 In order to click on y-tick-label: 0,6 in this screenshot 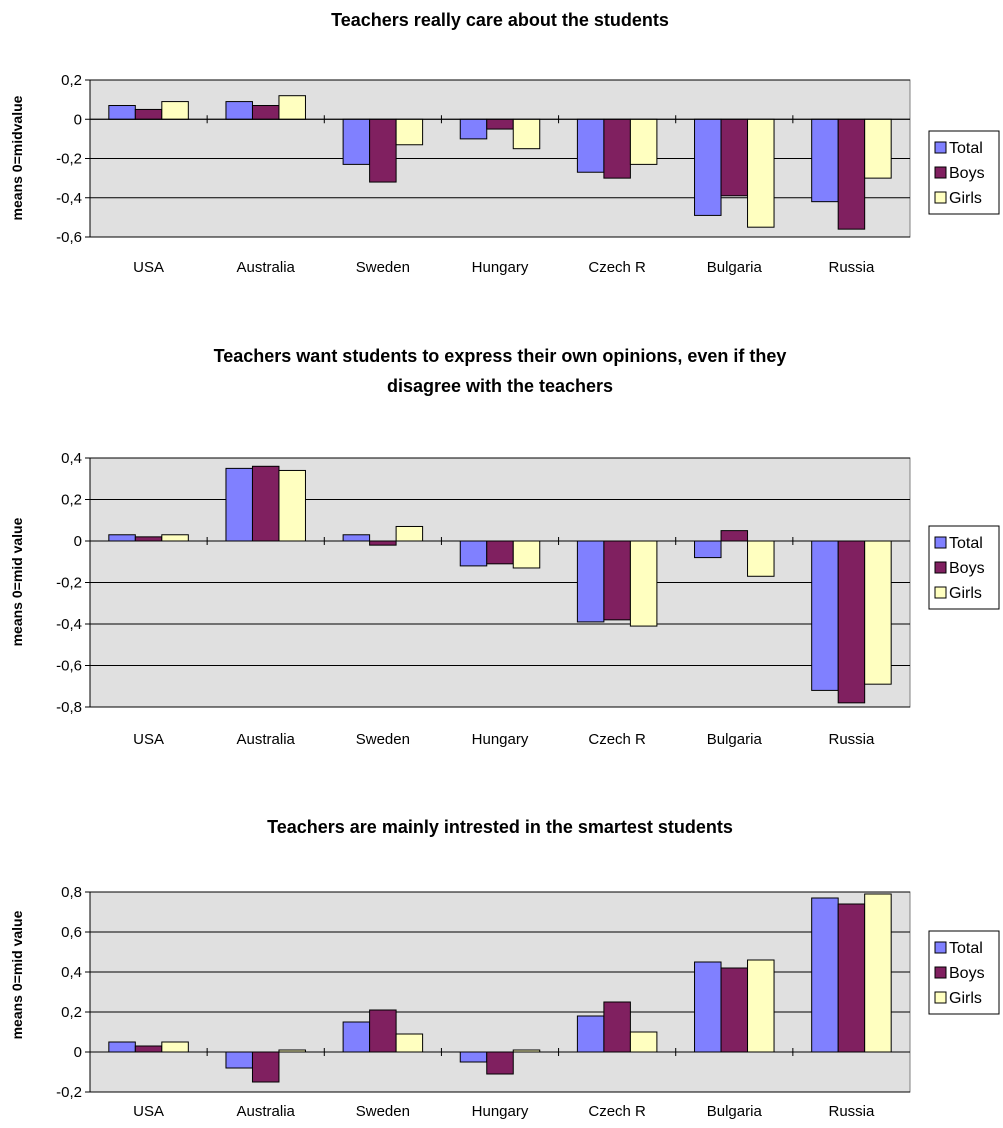, I will do `click(71, 932)`.